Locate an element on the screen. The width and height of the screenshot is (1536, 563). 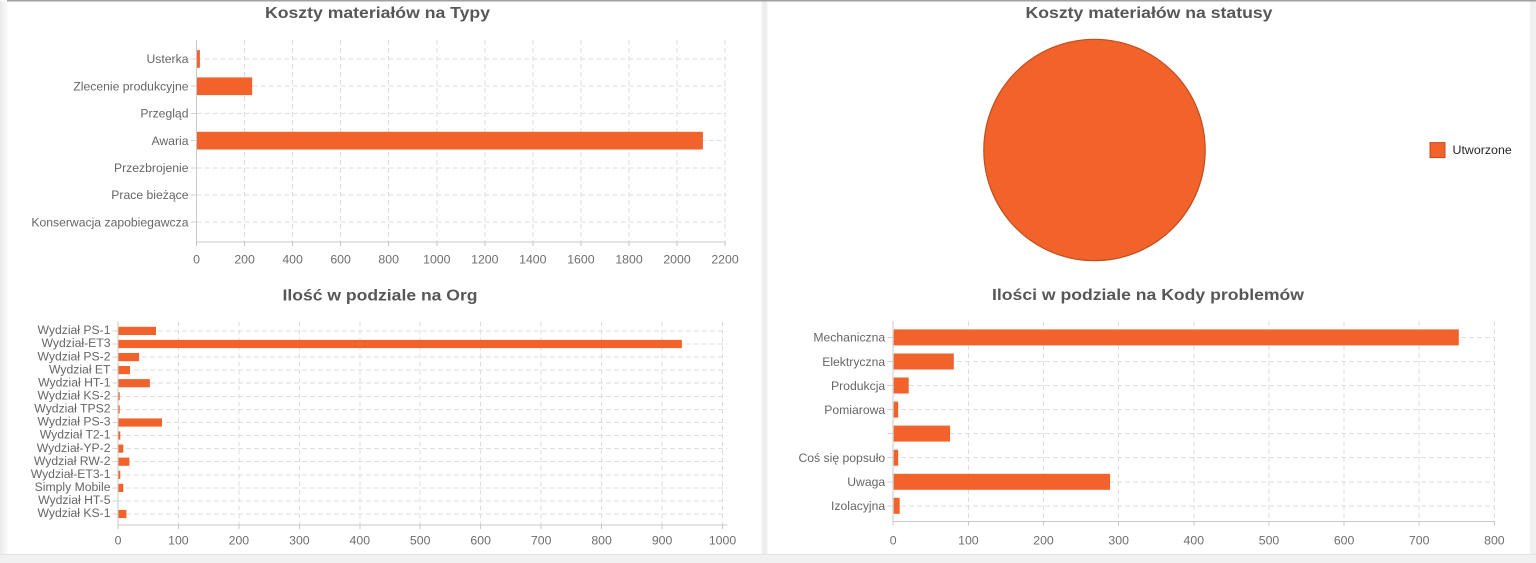
svg-text: Wydział-ET3-1 is located at coordinates (71, 474).